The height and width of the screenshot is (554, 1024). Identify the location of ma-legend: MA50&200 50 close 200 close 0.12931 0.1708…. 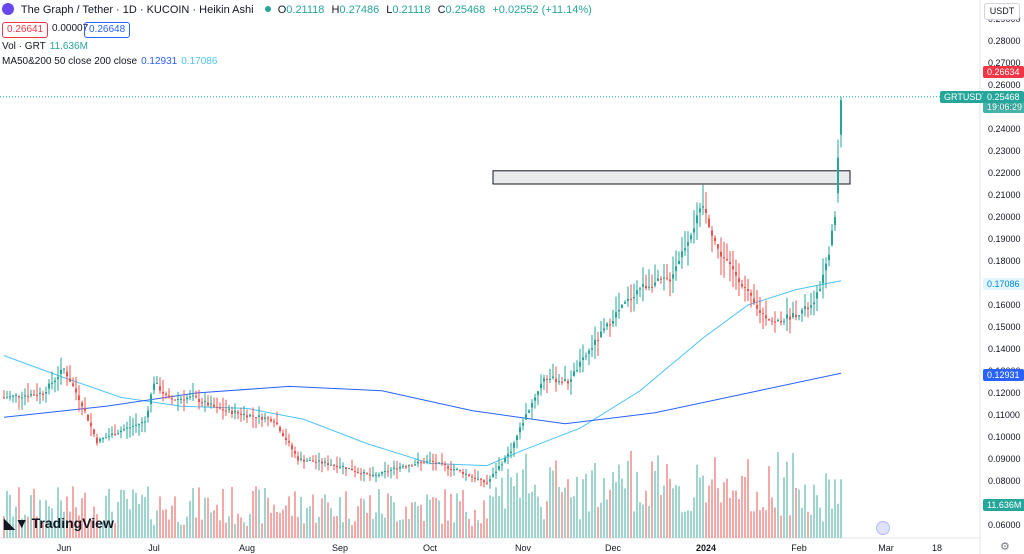
(109, 62).